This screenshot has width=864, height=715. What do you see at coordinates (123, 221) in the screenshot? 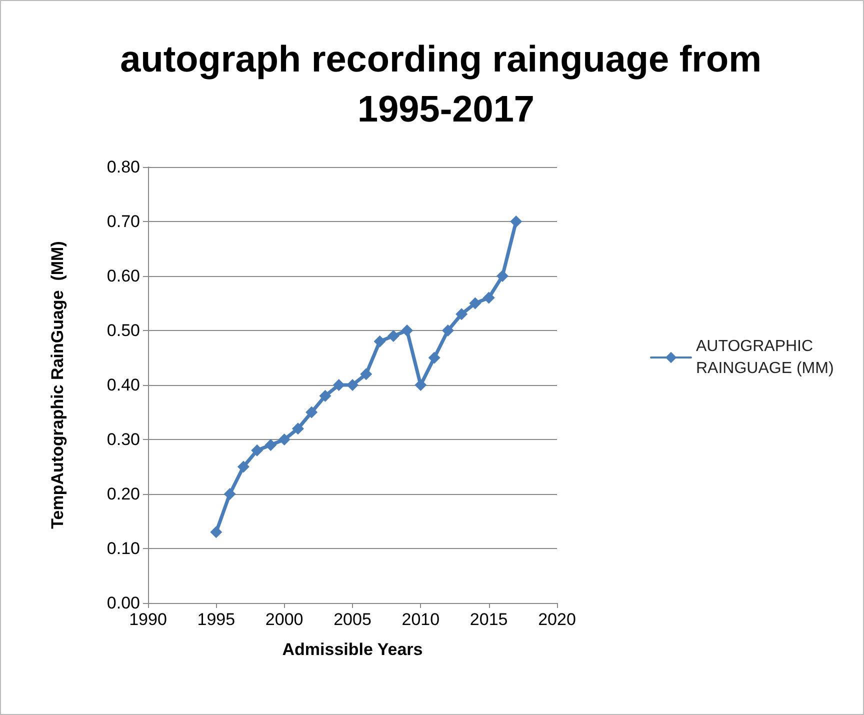
I see `y-tick-label: 0.70` at bounding box center [123, 221].